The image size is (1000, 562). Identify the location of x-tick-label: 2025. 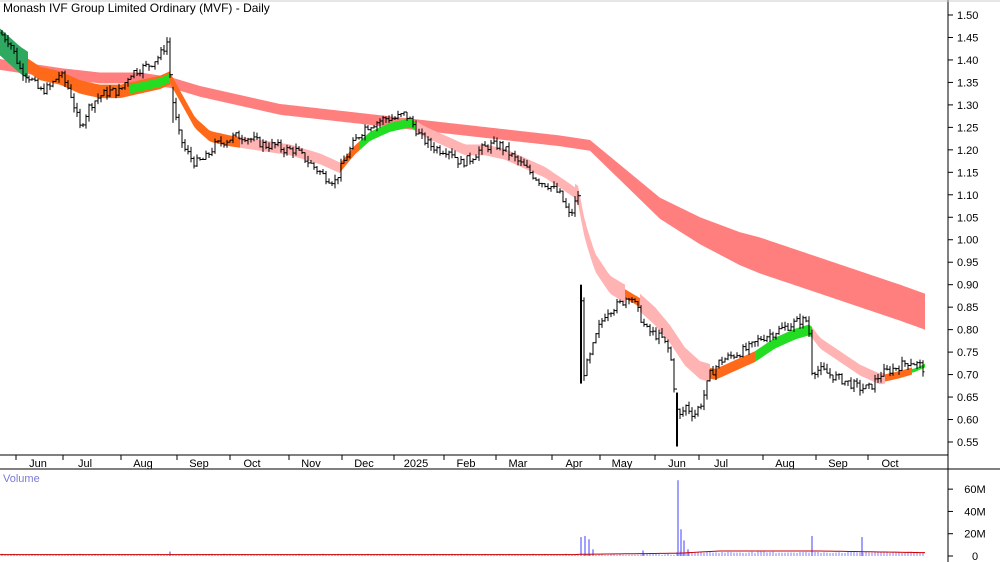
(416, 464).